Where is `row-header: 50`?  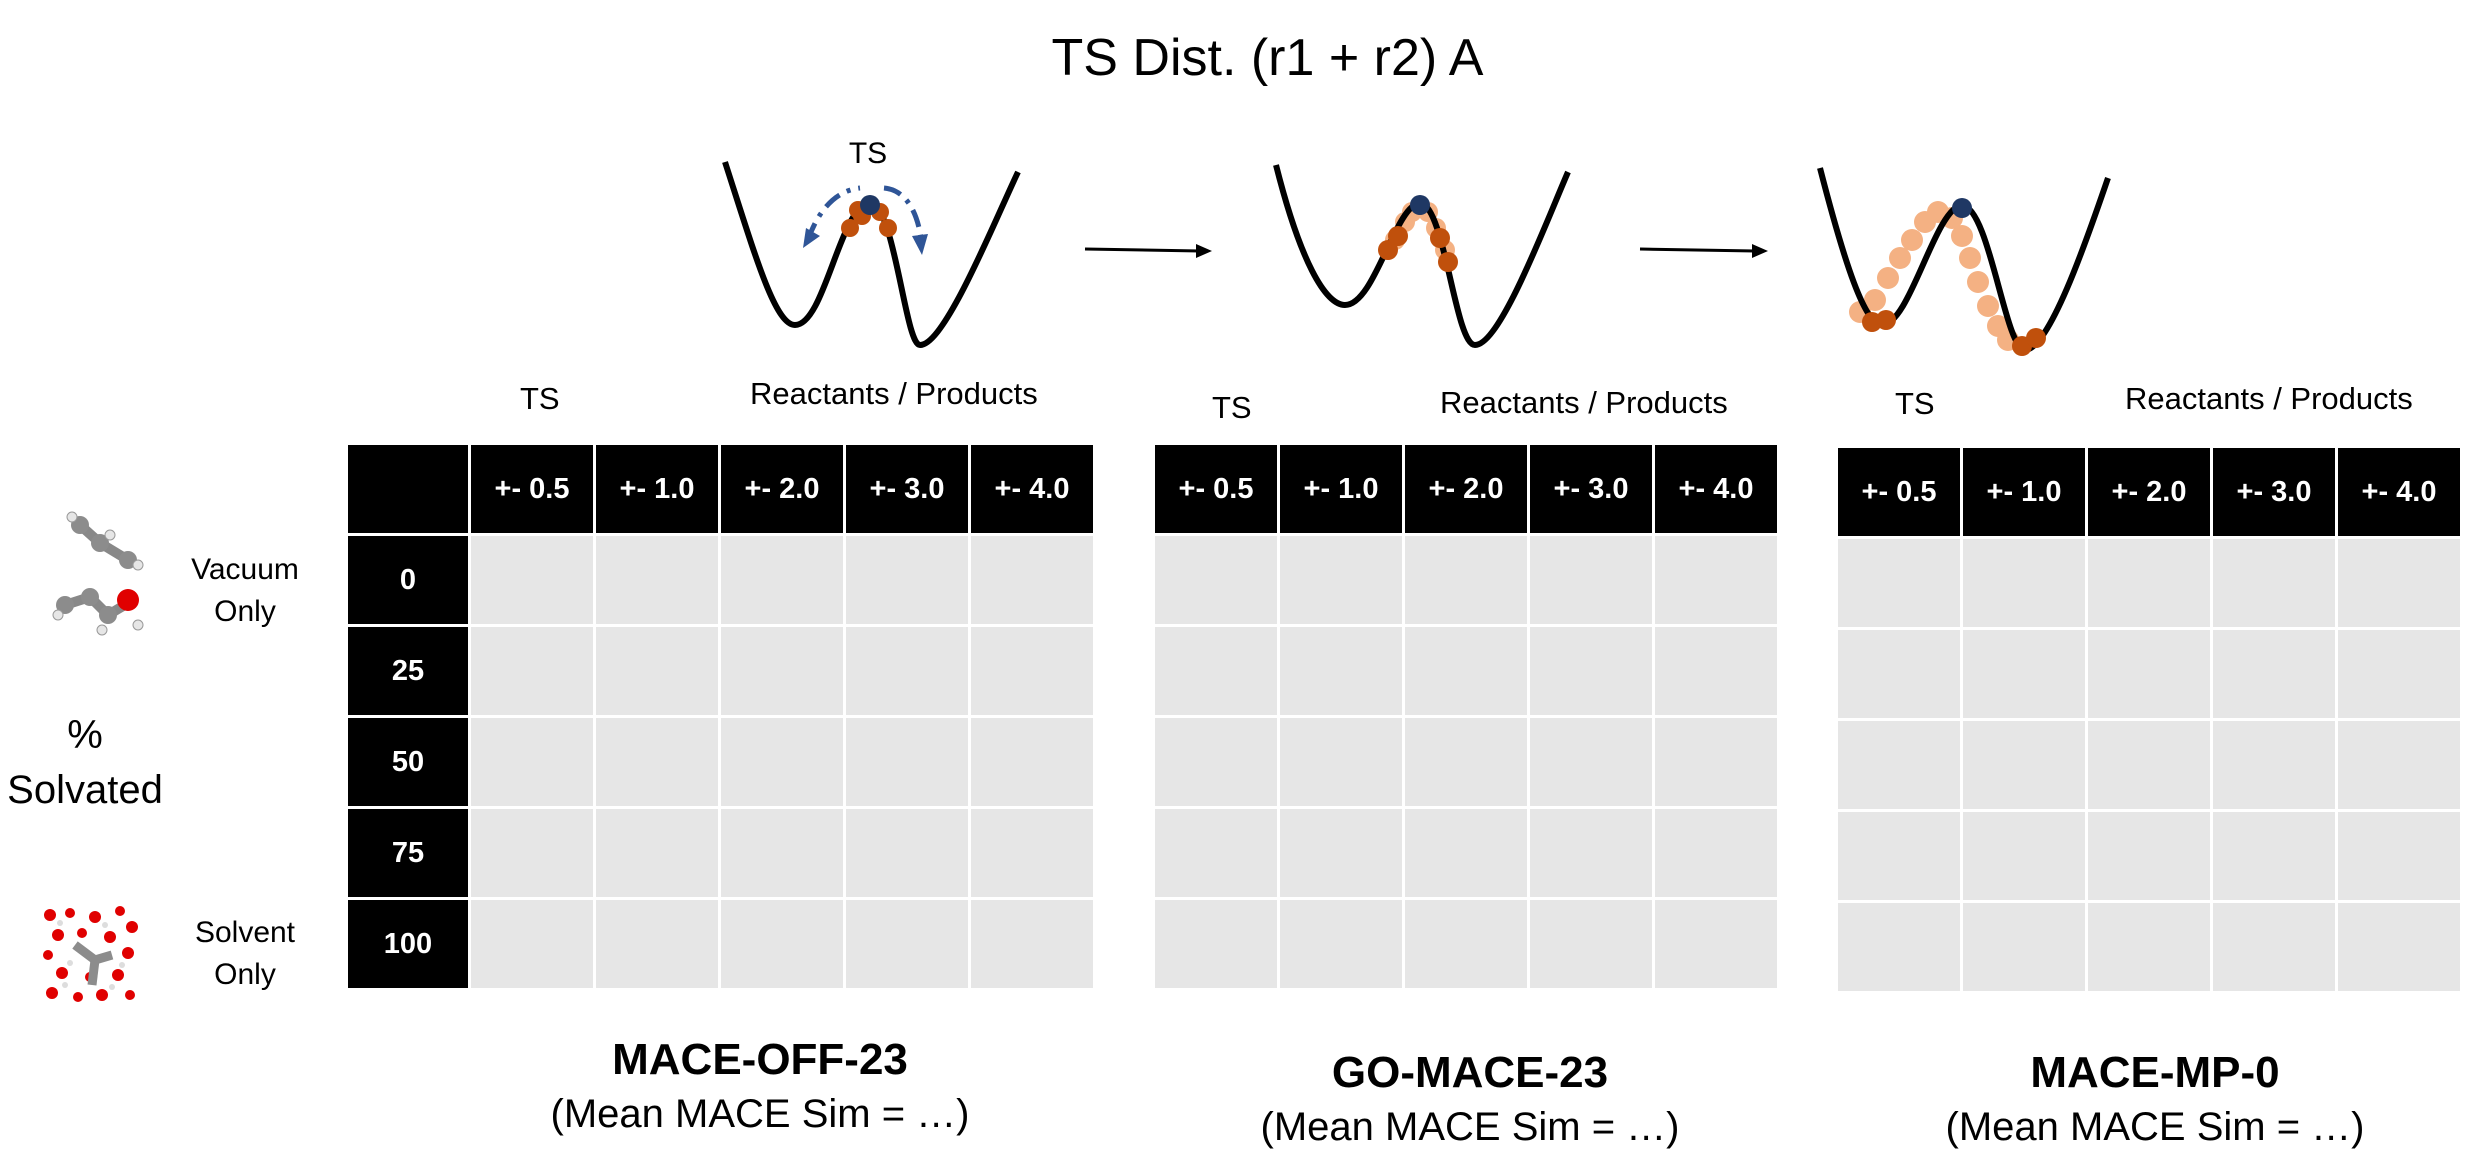
row-header: 50 is located at coordinates (408, 762).